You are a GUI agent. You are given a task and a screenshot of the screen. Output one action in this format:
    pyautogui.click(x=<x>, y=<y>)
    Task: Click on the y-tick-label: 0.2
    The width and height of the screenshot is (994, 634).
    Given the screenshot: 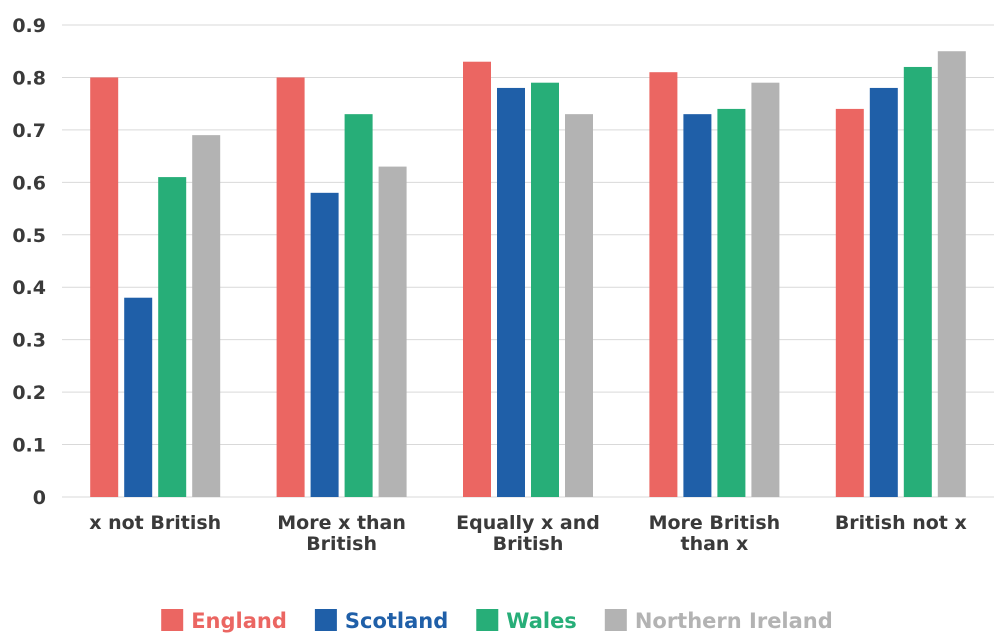 What is the action you would take?
    pyautogui.click(x=29, y=393)
    